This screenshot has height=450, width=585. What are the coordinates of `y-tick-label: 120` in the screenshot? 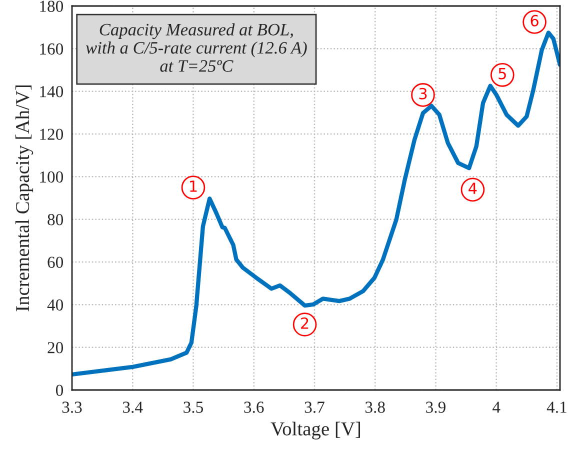 It's located at (52, 134).